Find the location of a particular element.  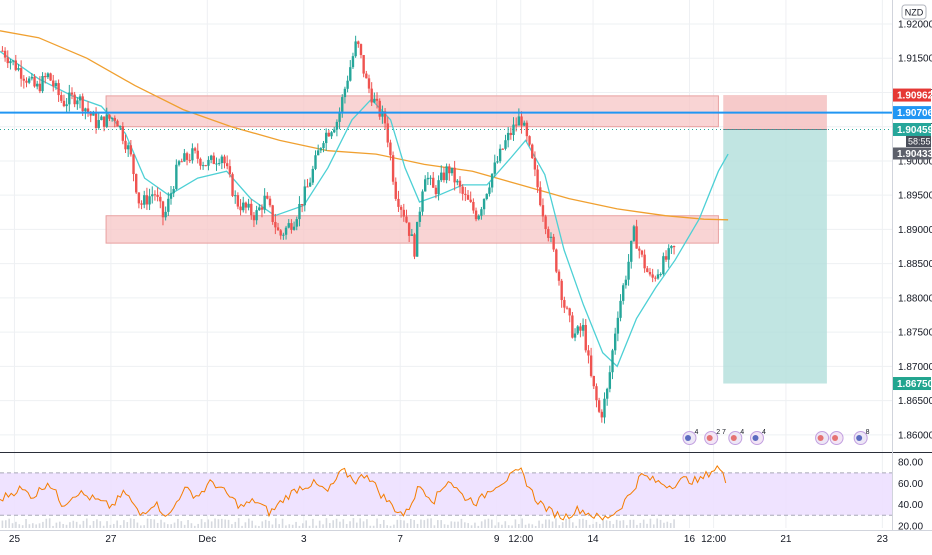

event-icon: 8 is located at coordinates (861, 437).